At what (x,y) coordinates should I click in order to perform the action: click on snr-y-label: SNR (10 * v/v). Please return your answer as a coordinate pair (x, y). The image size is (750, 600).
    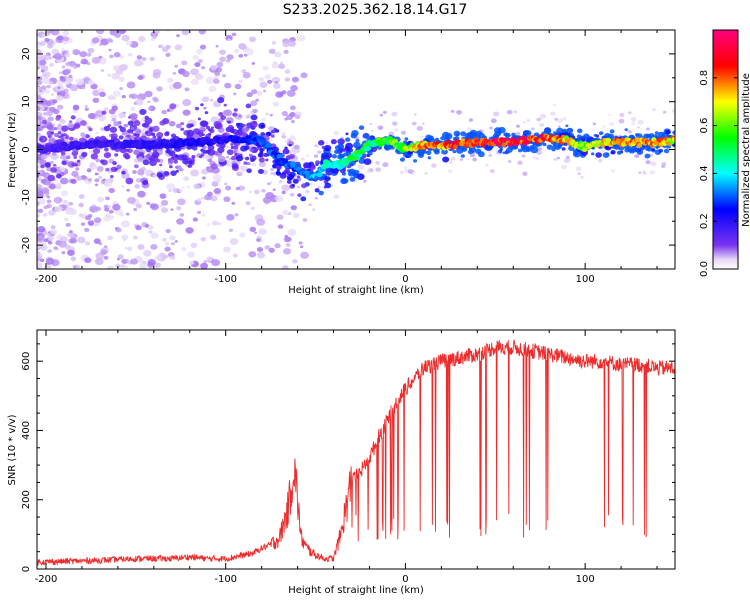
    Looking at the image, I should click on (12, 449).